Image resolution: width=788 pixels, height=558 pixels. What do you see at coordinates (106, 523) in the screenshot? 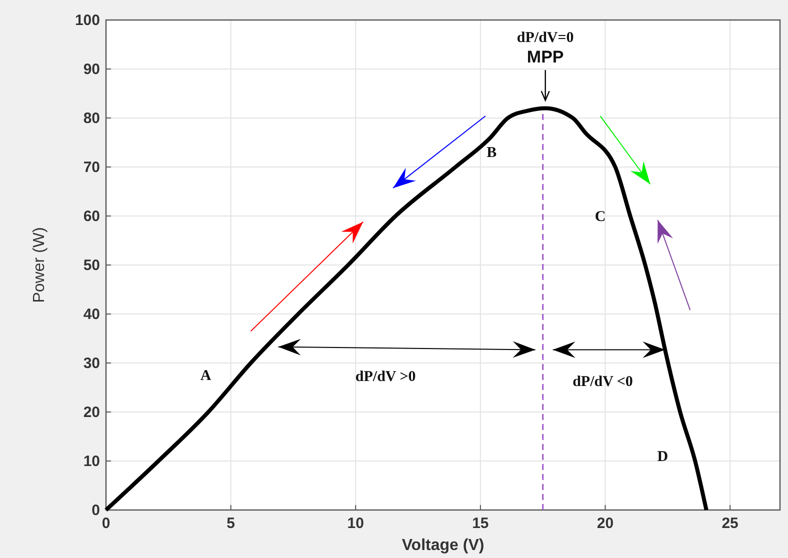
I see `x-tick-label: 0` at bounding box center [106, 523].